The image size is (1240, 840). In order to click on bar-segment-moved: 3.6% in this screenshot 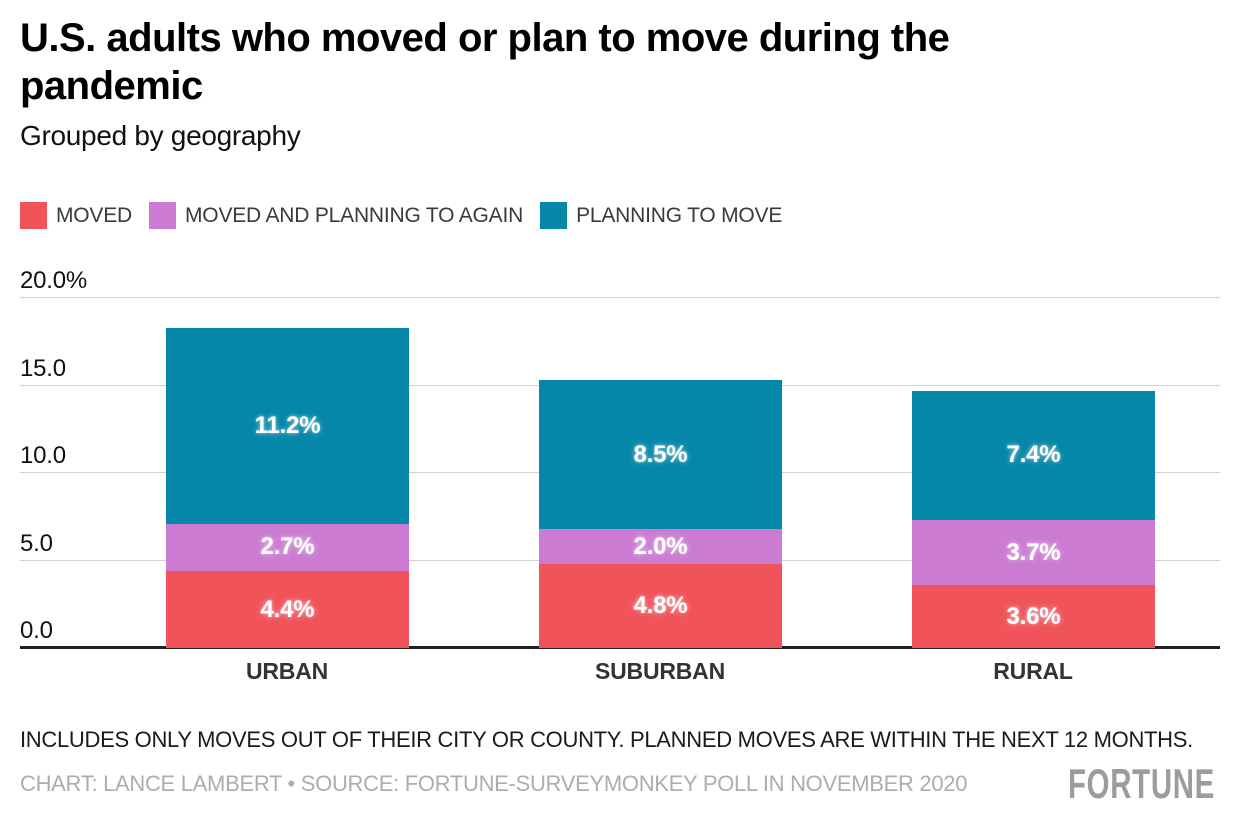, I will do `click(1033, 616)`.